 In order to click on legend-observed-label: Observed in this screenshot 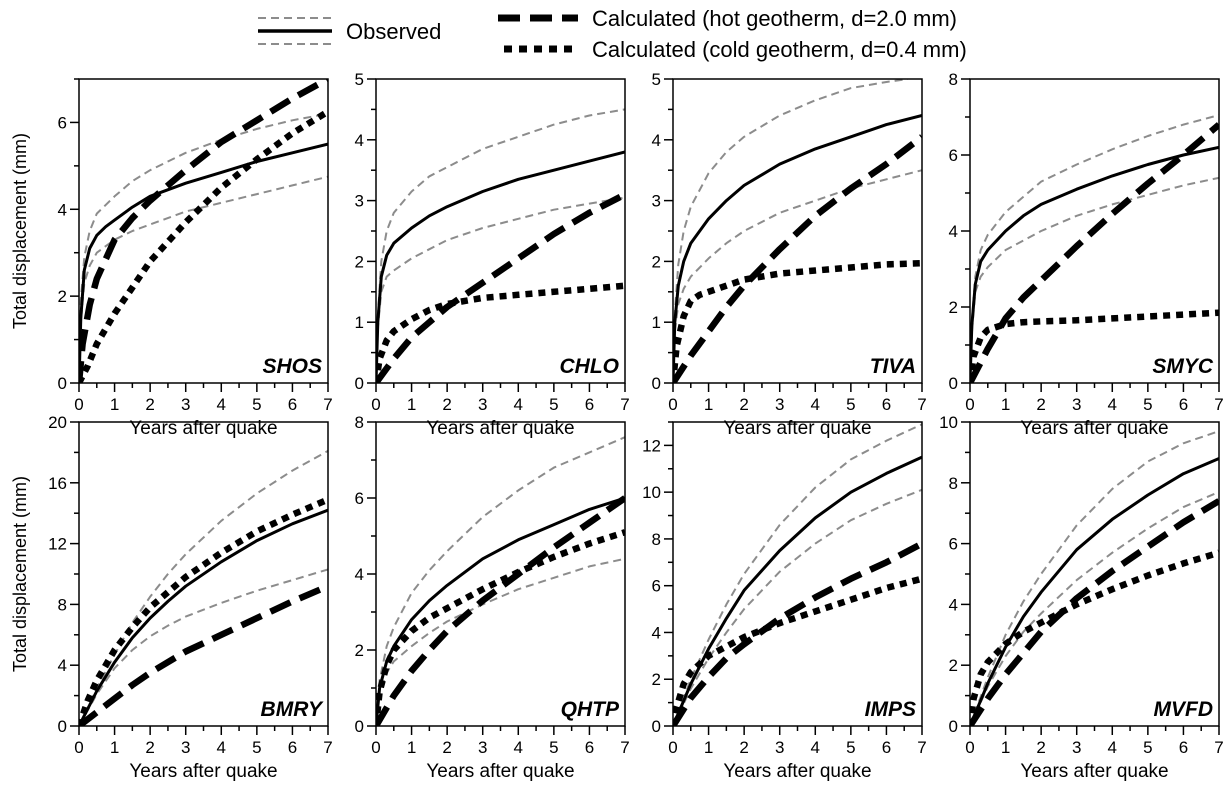, I will do `click(393, 31)`.